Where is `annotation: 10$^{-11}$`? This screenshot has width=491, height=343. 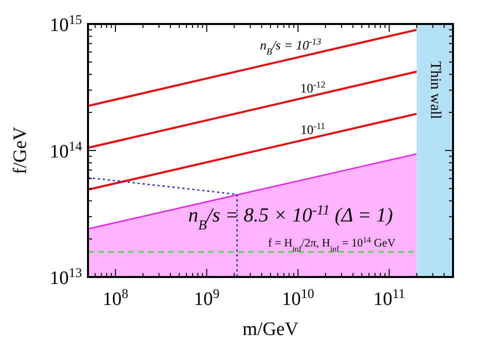
annotation: 10$^{-11}$ is located at coordinates (313, 129).